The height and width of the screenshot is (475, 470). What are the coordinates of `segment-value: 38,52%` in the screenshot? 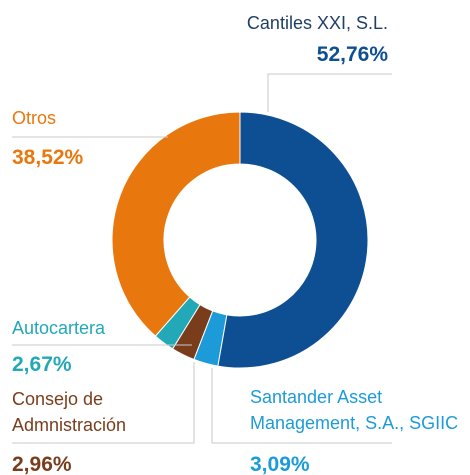 It's located at (48, 157).